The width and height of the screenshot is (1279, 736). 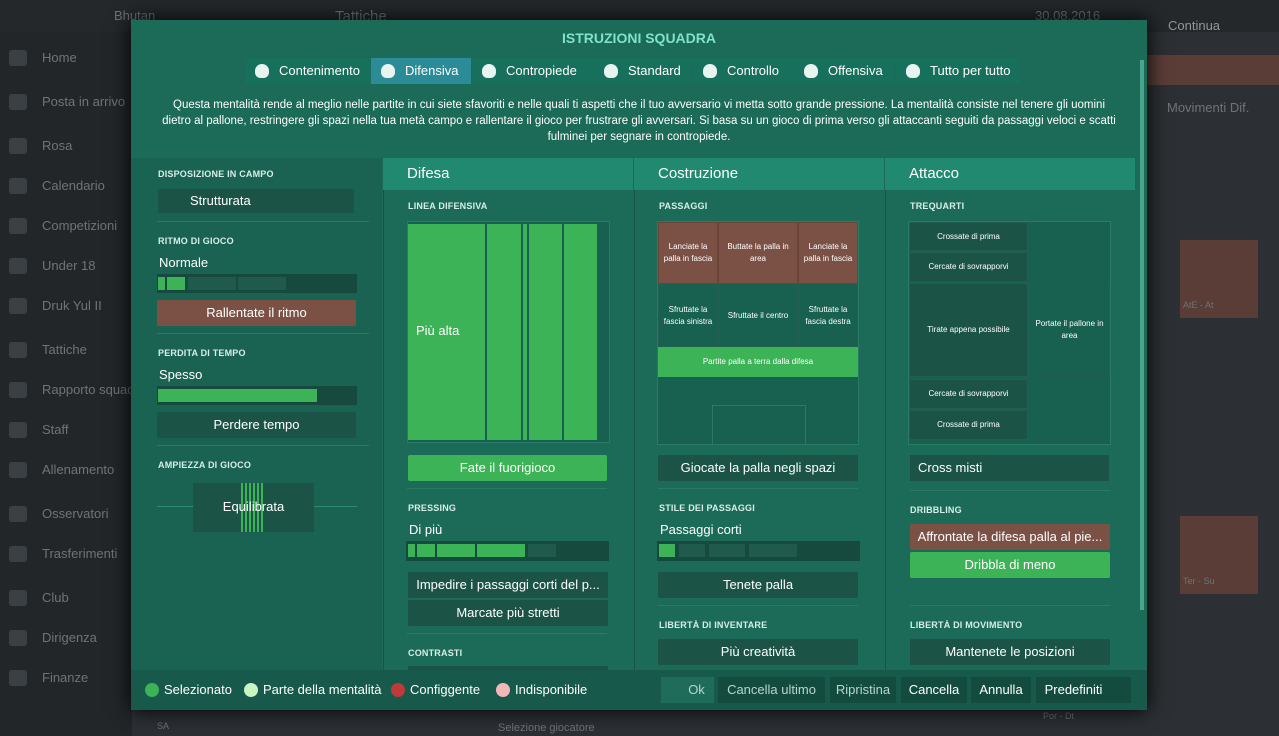 What do you see at coordinates (1010, 565) in the screenshot?
I see `instruction-button: Dribbla di meno` at bounding box center [1010, 565].